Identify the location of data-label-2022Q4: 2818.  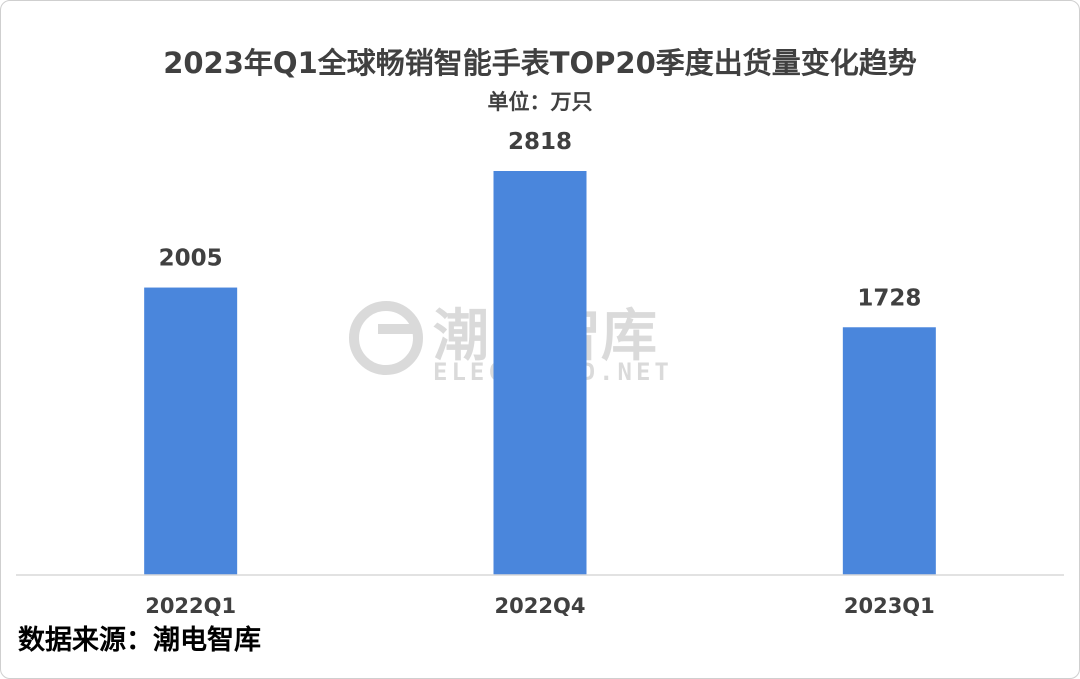
(540, 142).